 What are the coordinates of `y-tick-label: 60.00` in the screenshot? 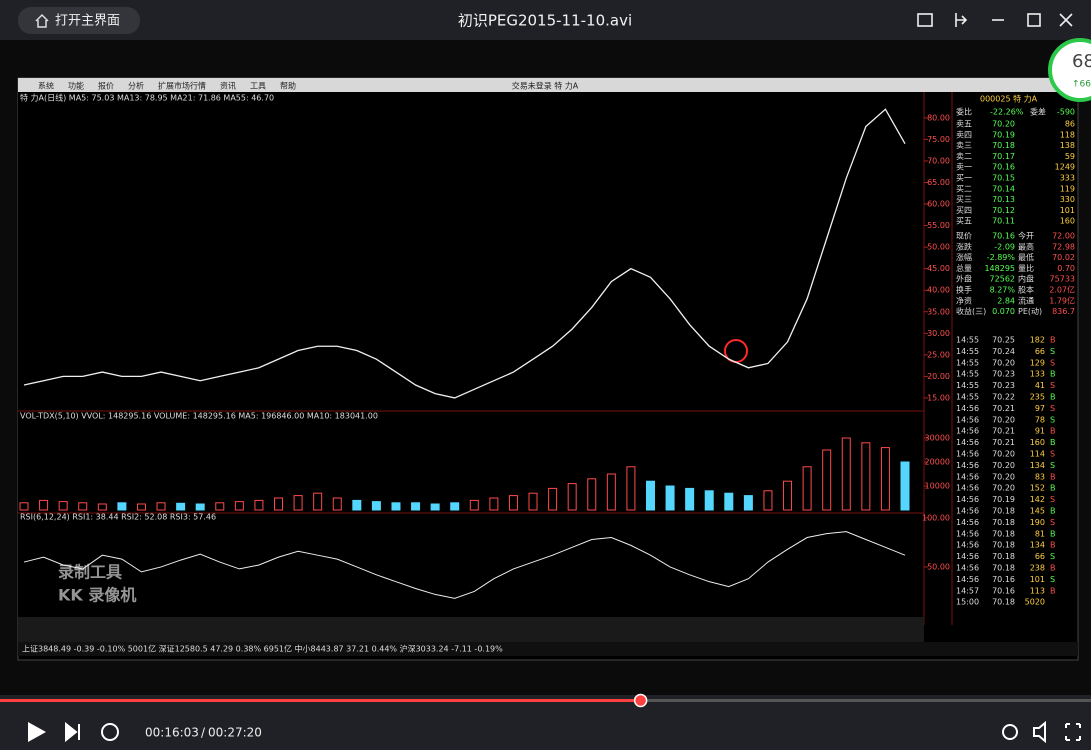 It's located at (938, 204).